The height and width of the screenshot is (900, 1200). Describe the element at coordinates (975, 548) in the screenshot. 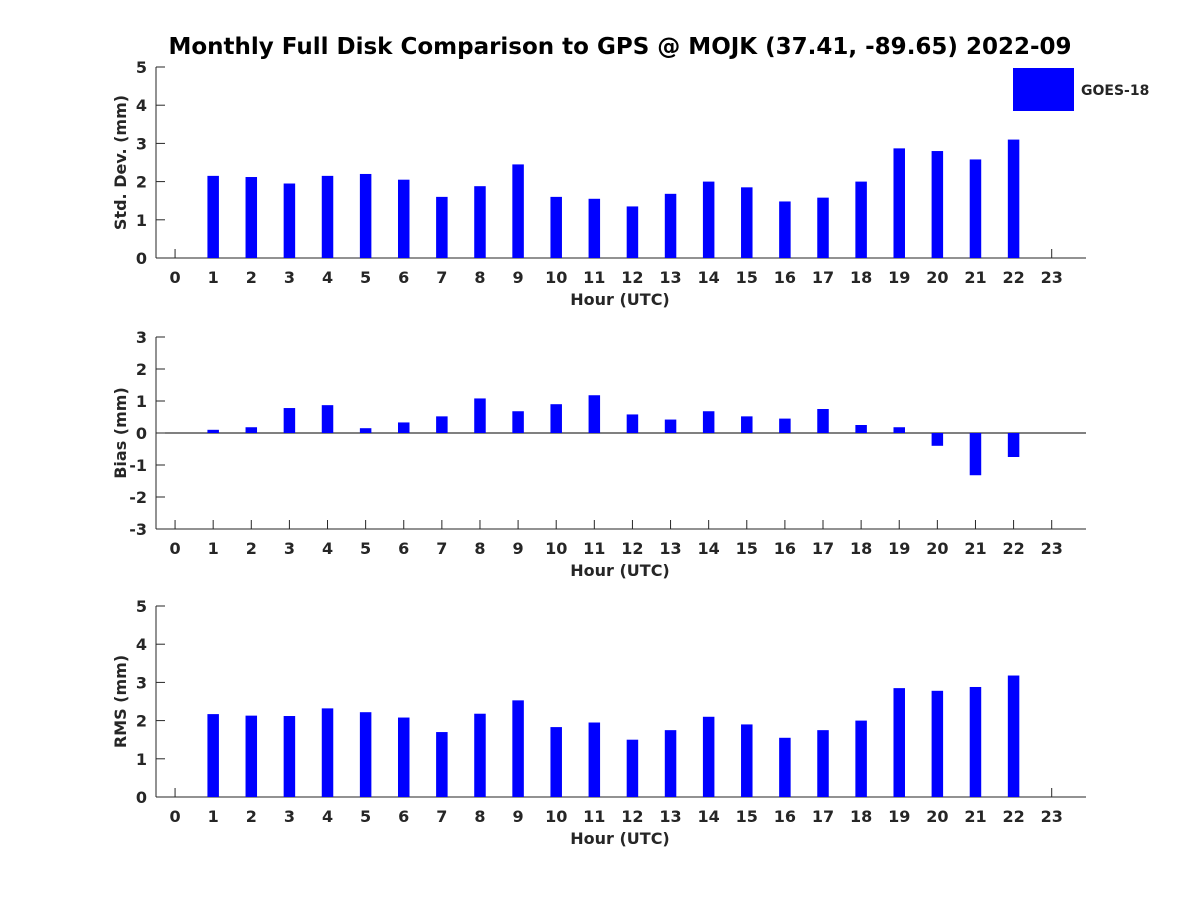

I see `x-tick-label: 21` at that location.